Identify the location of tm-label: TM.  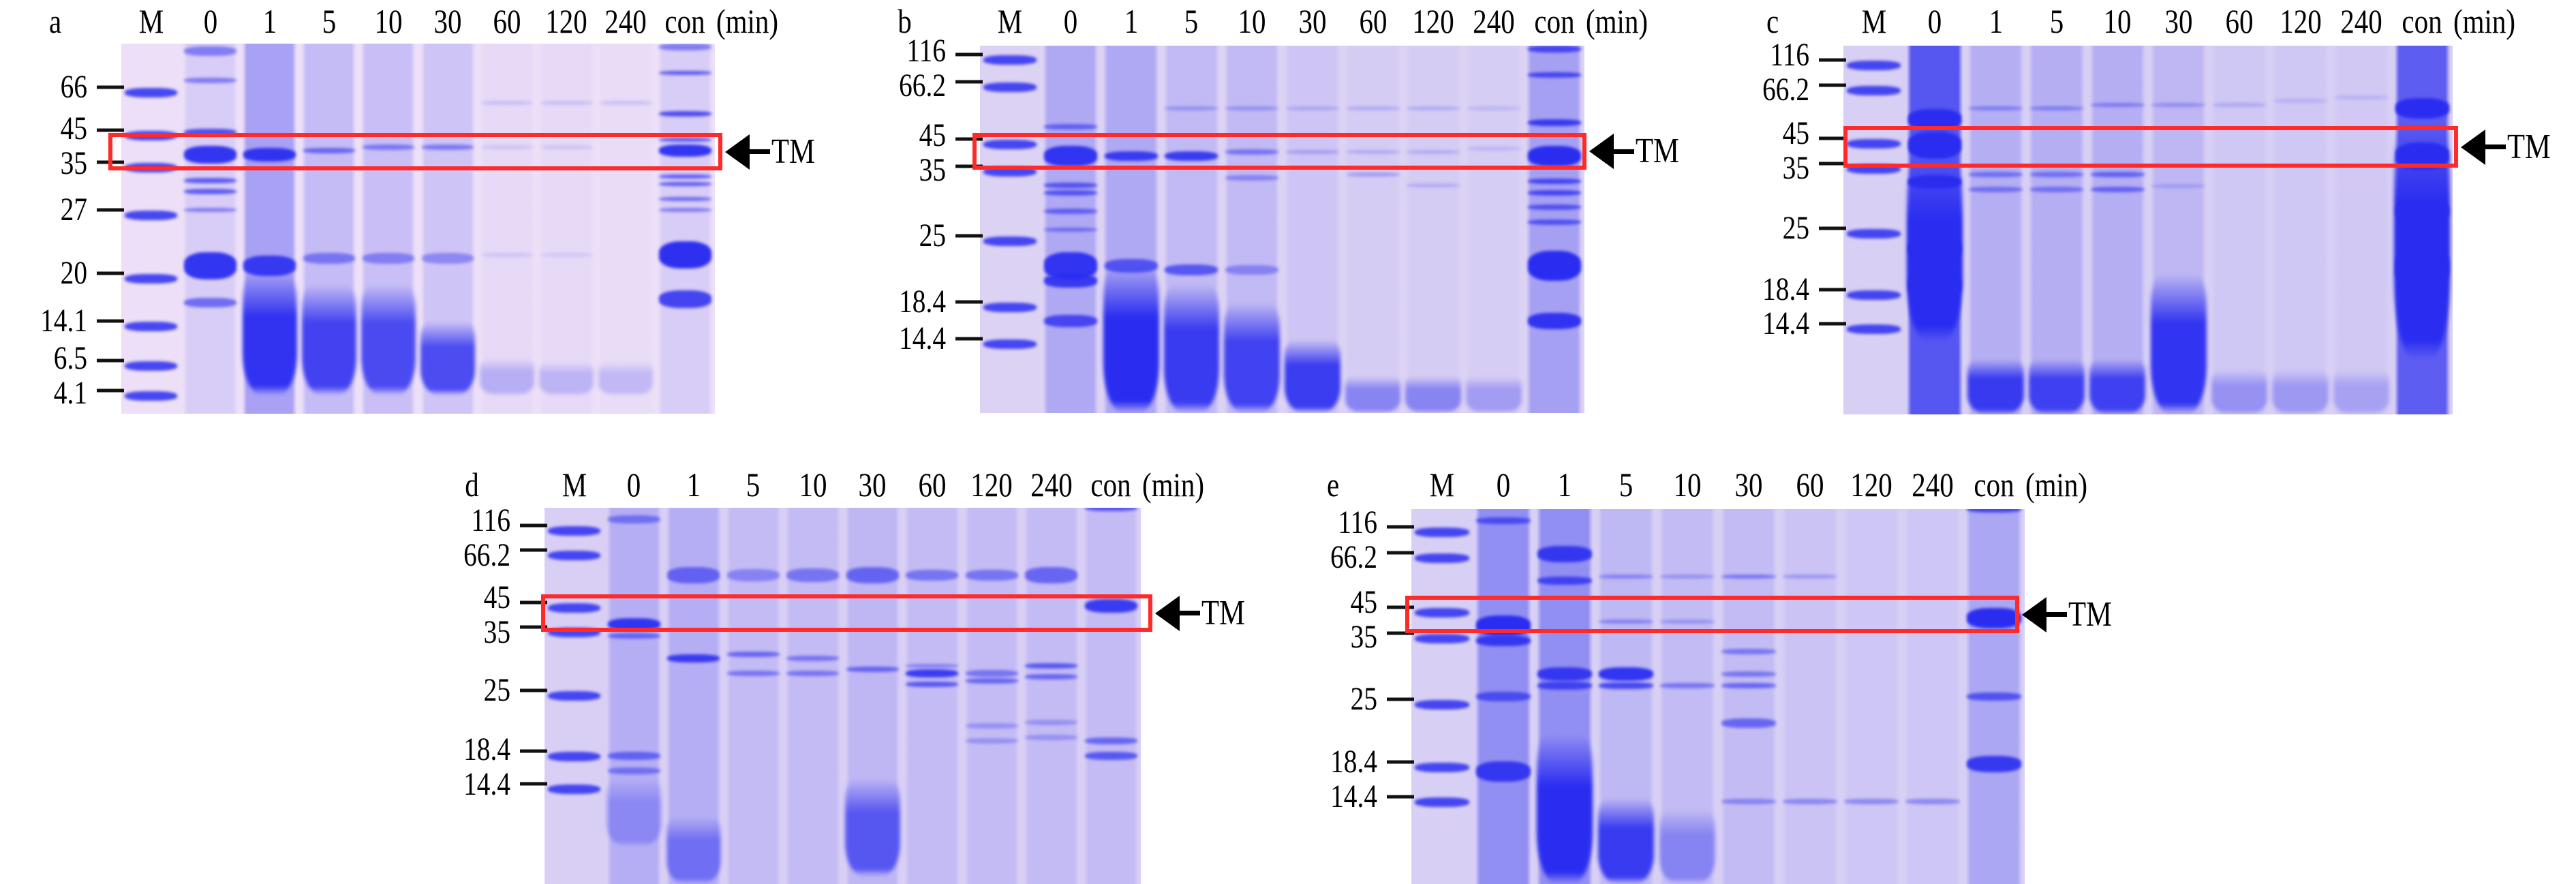
(2090, 614).